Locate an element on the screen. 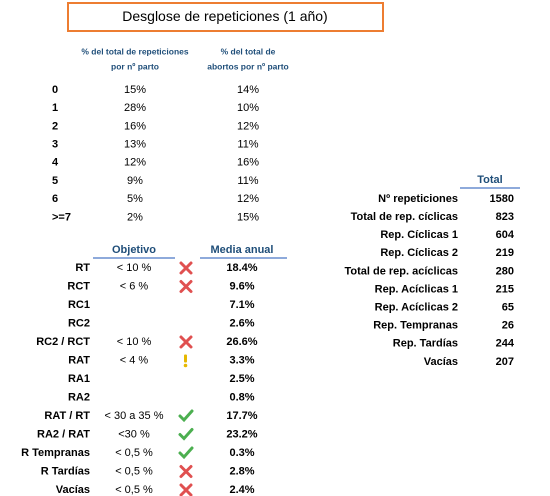 This screenshot has width=550, height=496. row-label: 6 is located at coordinates (55, 199).